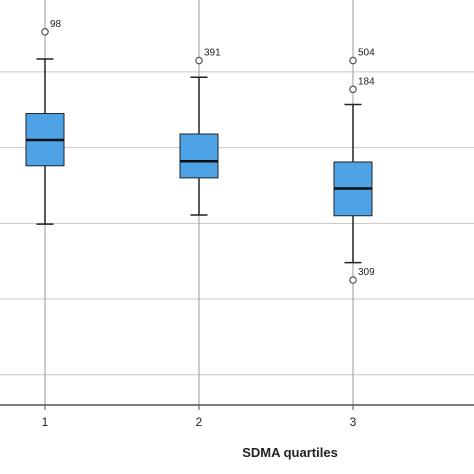 Image resolution: width=474 pixels, height=474 pixels. I want to click on box-iqr, so click(199, 156).